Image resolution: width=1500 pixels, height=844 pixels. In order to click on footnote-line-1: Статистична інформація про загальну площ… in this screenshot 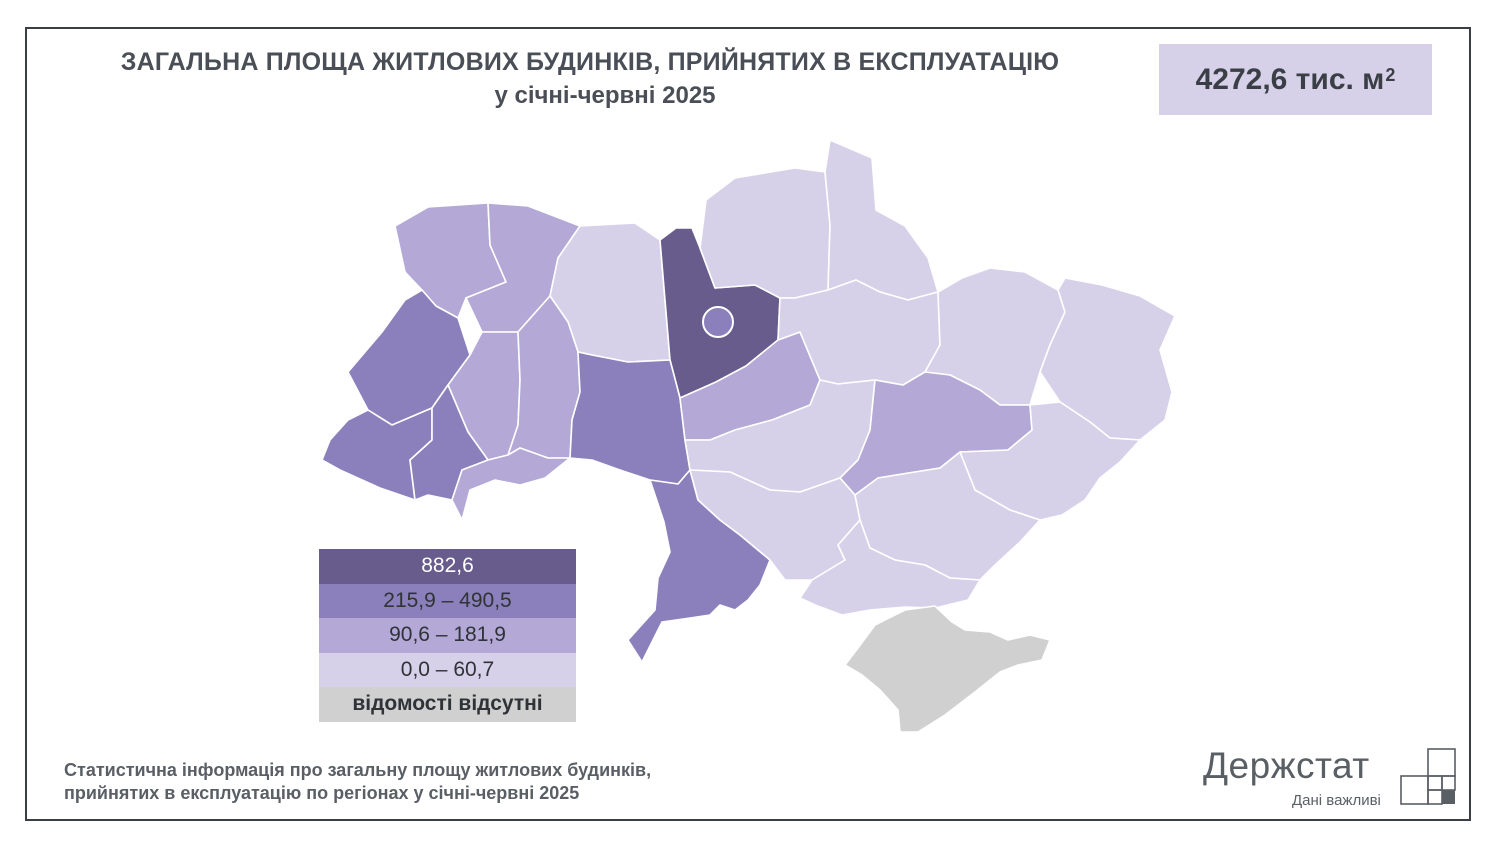, I will do `click(358, 770)`.